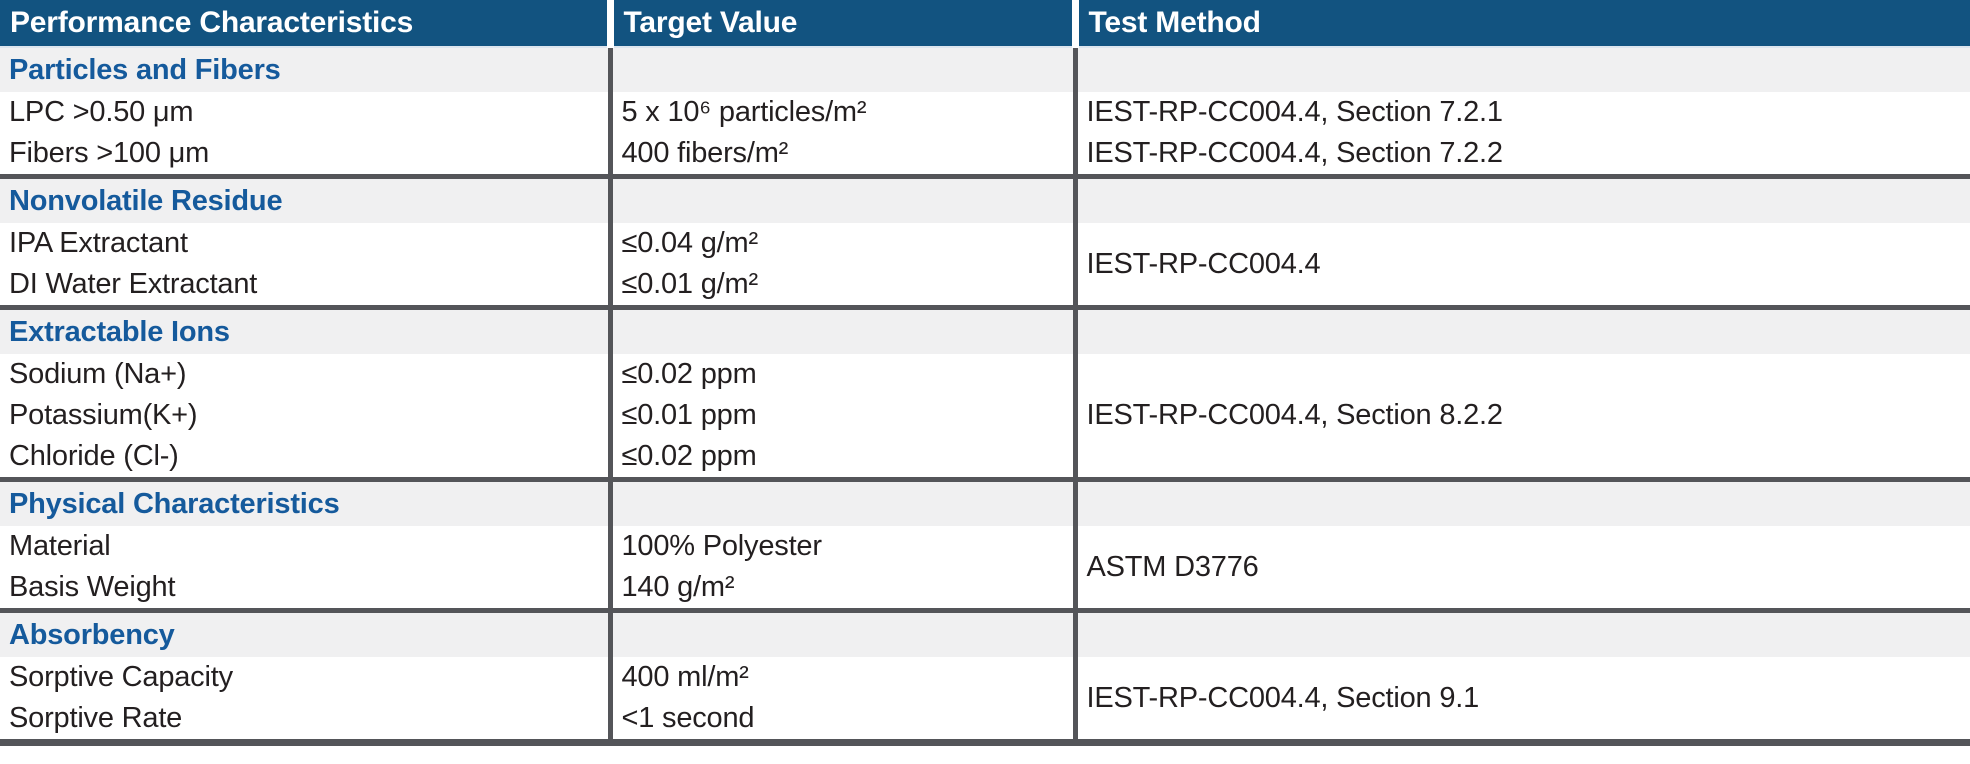  I want to click on test-method-cell: IEST-RP-CC004.4, Section 7.2.1, so click(1521, 112).